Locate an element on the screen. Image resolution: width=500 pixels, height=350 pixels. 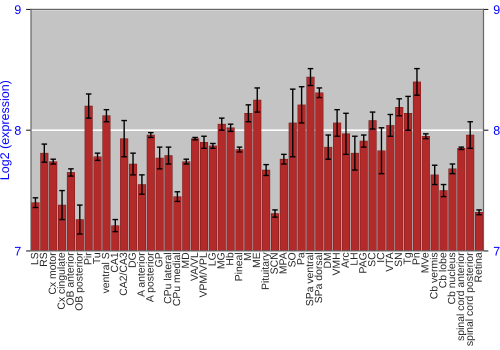
x-tick-label: Cx motor is located at coordinates (52, 273).